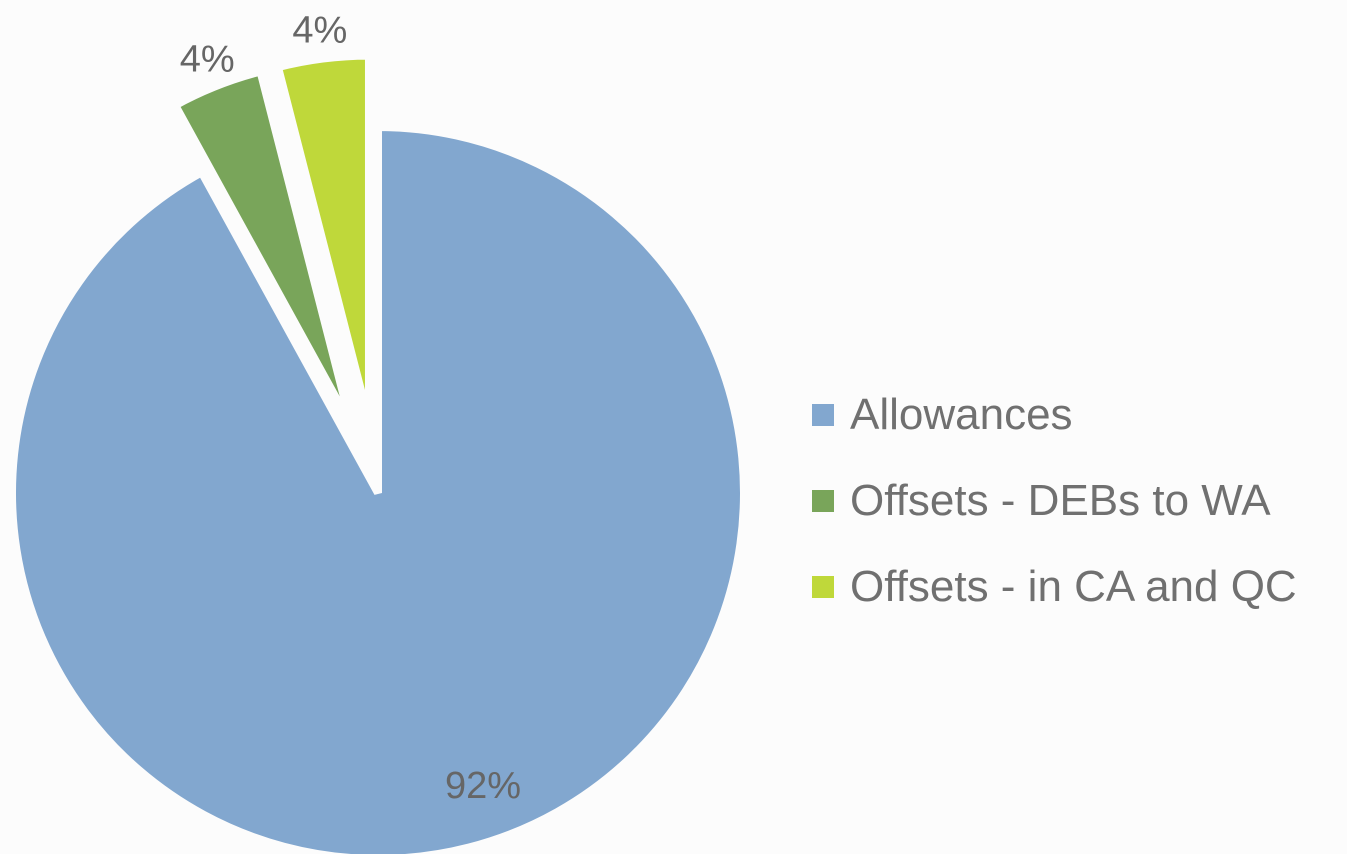  What do you see at coordinates (483, 786) in the screenshot?
I see `data-label-1: 92%` at bounding box center [483, 786].